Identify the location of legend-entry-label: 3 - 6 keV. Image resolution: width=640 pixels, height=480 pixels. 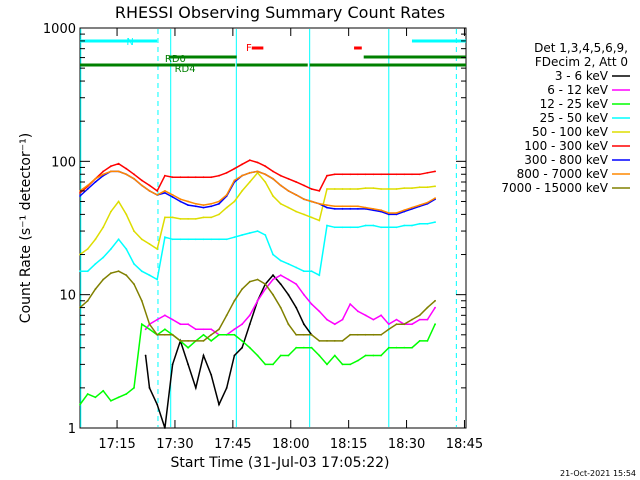
(582, 76).